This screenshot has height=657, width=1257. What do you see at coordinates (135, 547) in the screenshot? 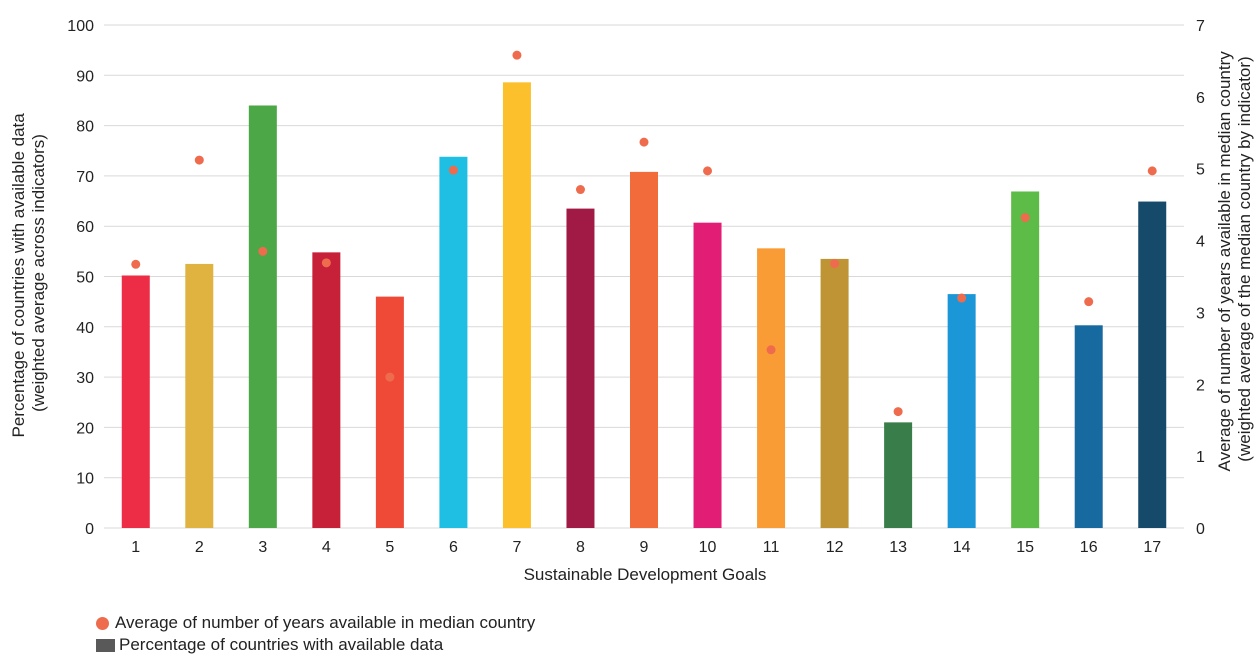
I see `x-tick-label: 1` at bounding box center [135, 547].